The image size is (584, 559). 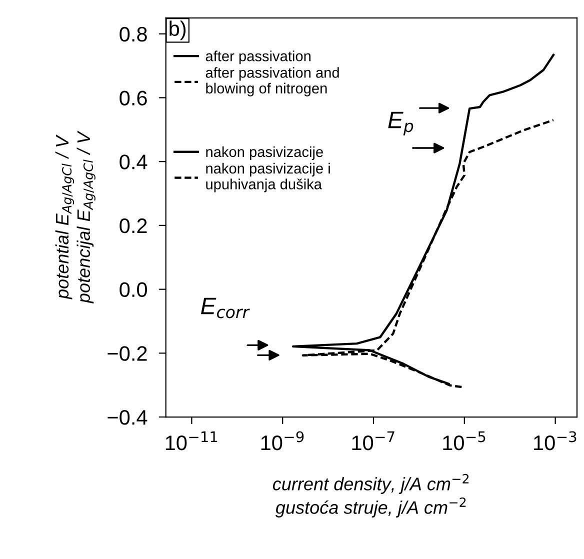 What do you see at coordinates (401, 124) in the screenshot?
I see `annotation: E$_{p}$` at bounding box center [401, 124].